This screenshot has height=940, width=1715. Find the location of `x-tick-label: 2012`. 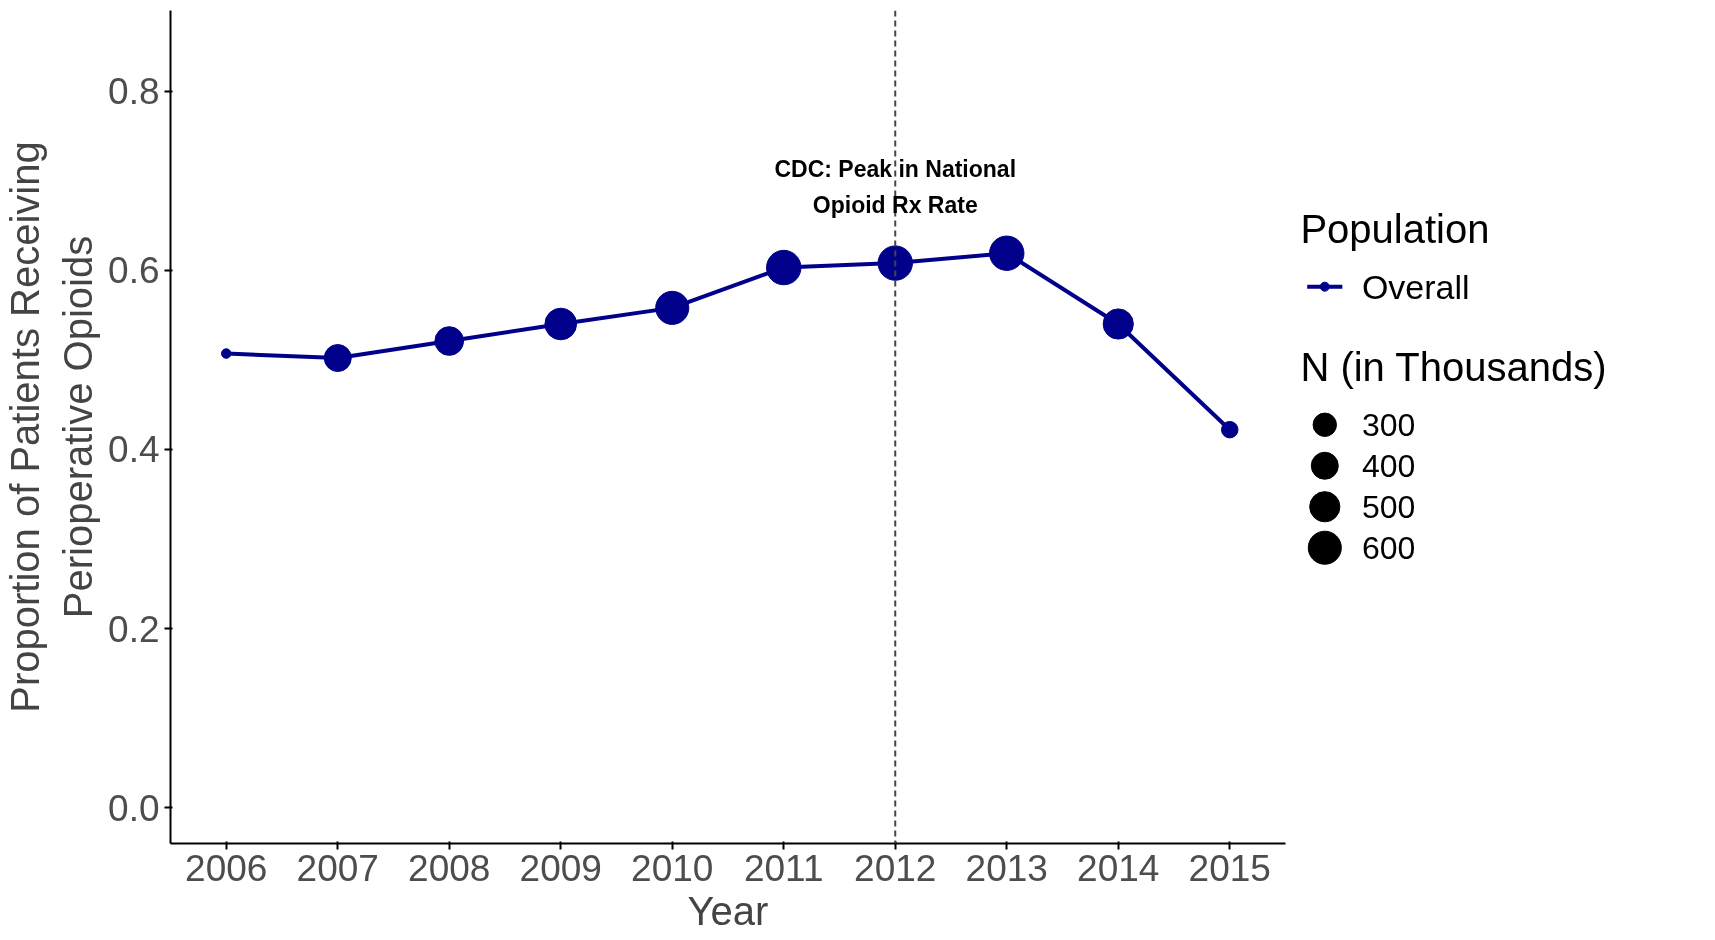

x-tick-label: 2012 is located at coordinates (895, 868).